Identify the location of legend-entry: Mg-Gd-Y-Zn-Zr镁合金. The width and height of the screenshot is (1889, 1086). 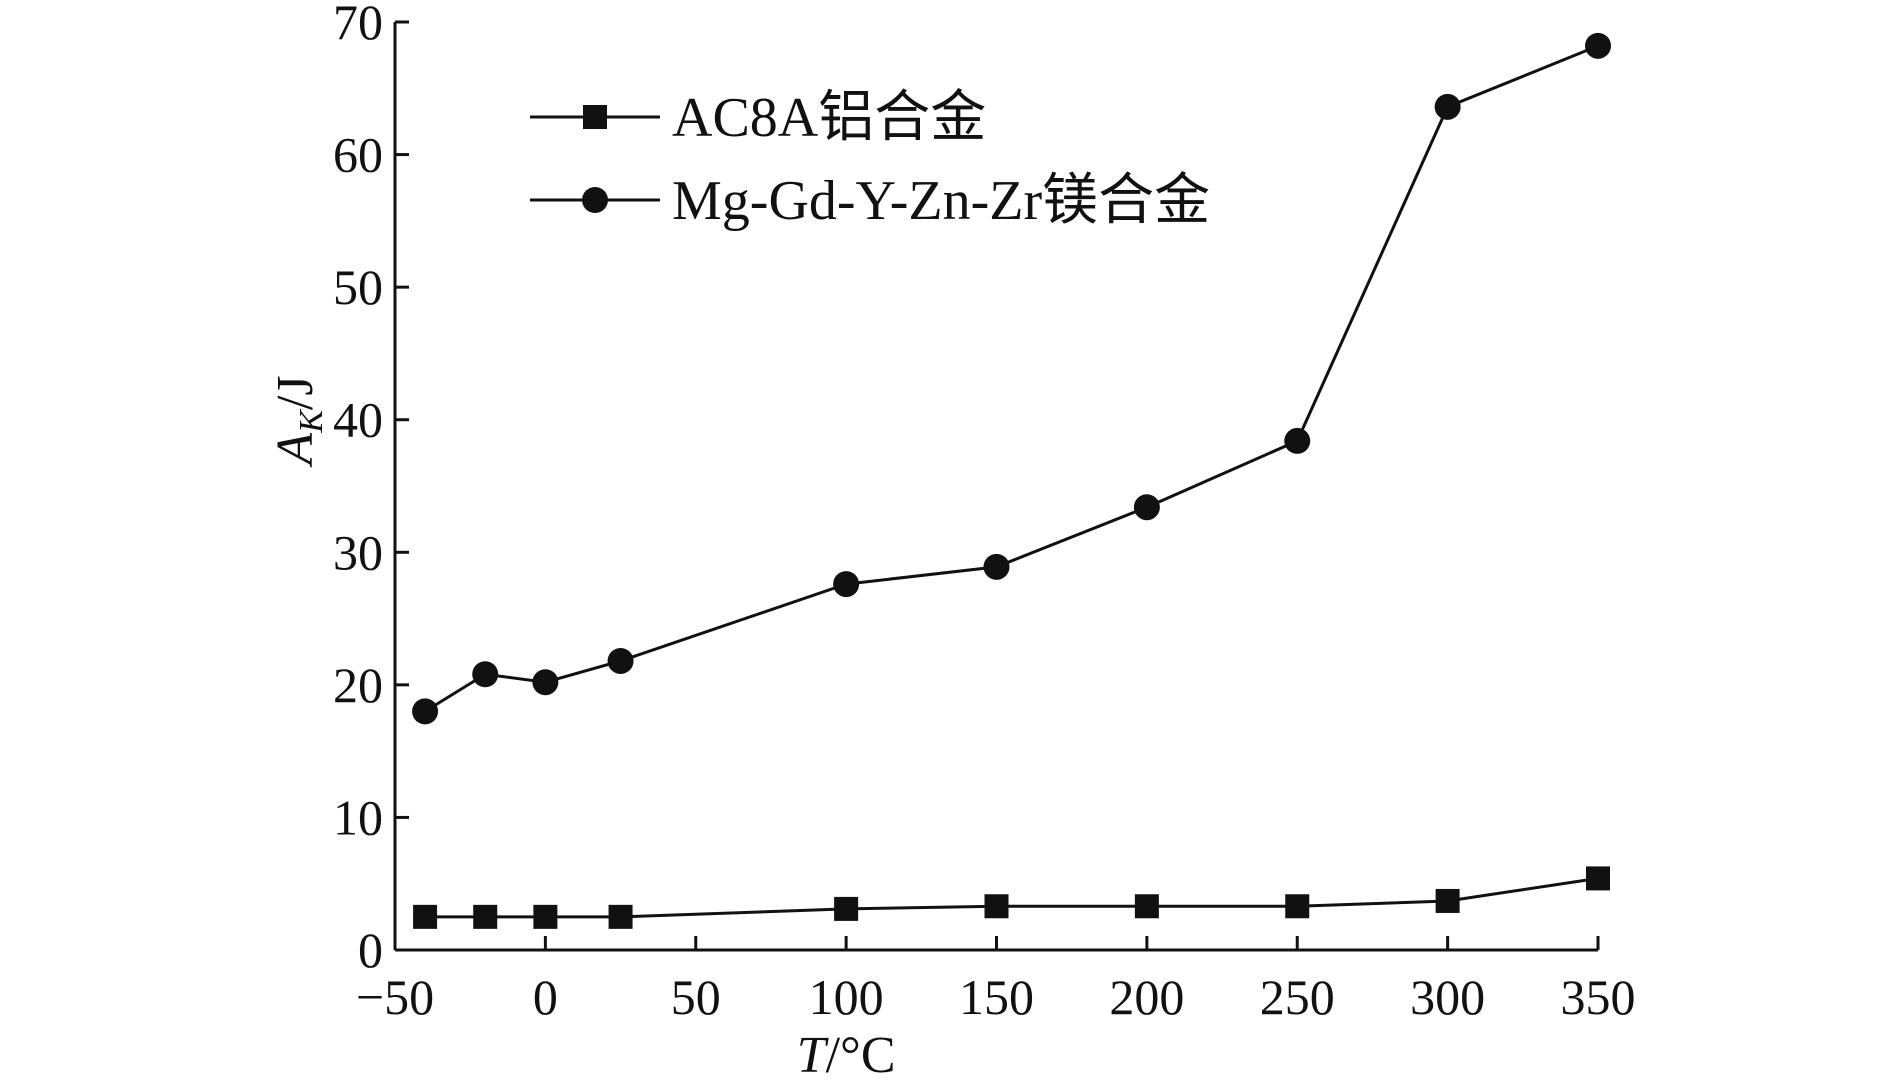
(870, 201).